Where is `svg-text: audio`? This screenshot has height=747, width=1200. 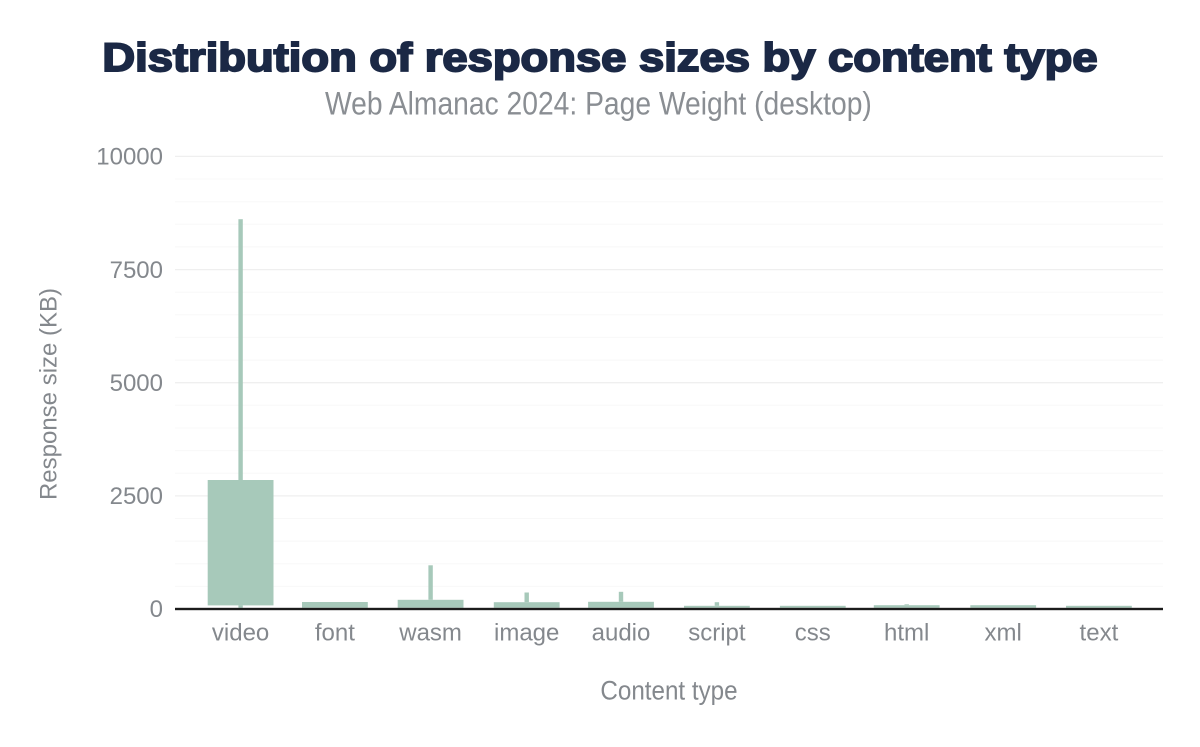
svg-text: audio is located at coordinates (621, 633).